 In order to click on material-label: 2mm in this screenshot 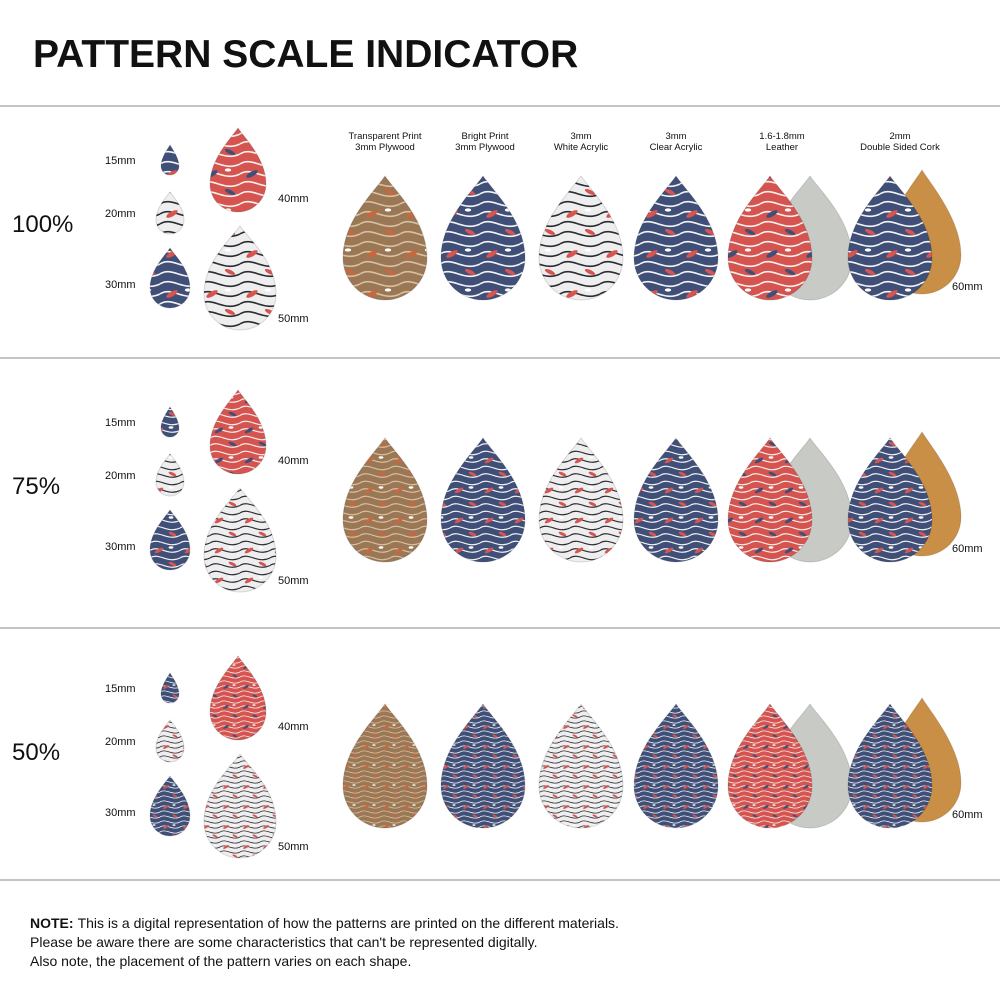, I will do `click(899, 136)`.